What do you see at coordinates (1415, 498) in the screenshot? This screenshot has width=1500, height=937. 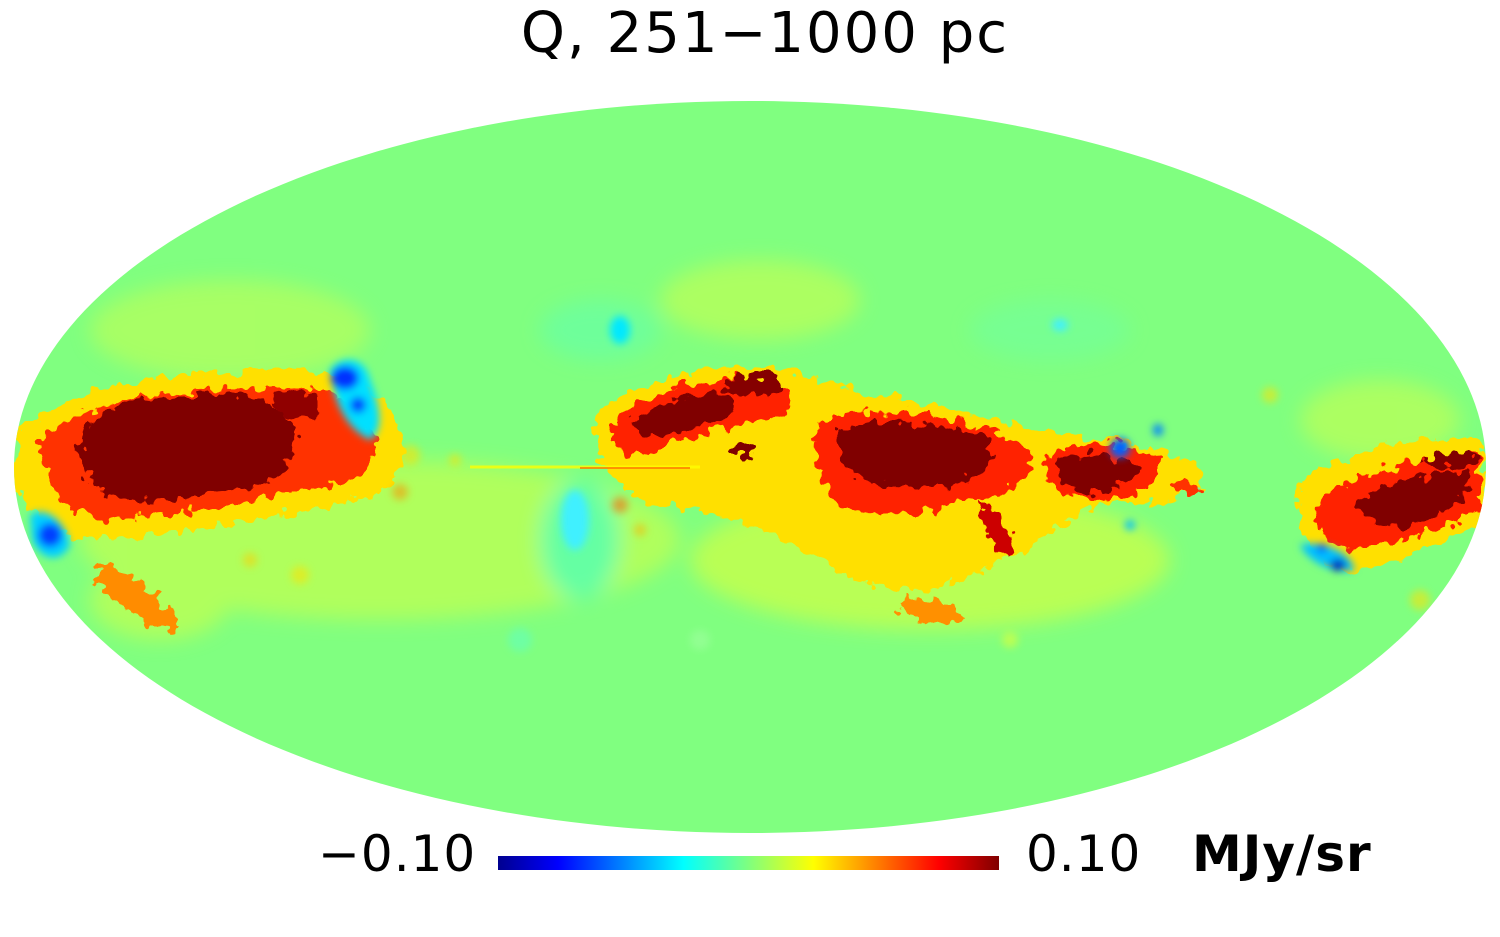 I see `positive-region-far-right` at bounding box center [1415, 498].